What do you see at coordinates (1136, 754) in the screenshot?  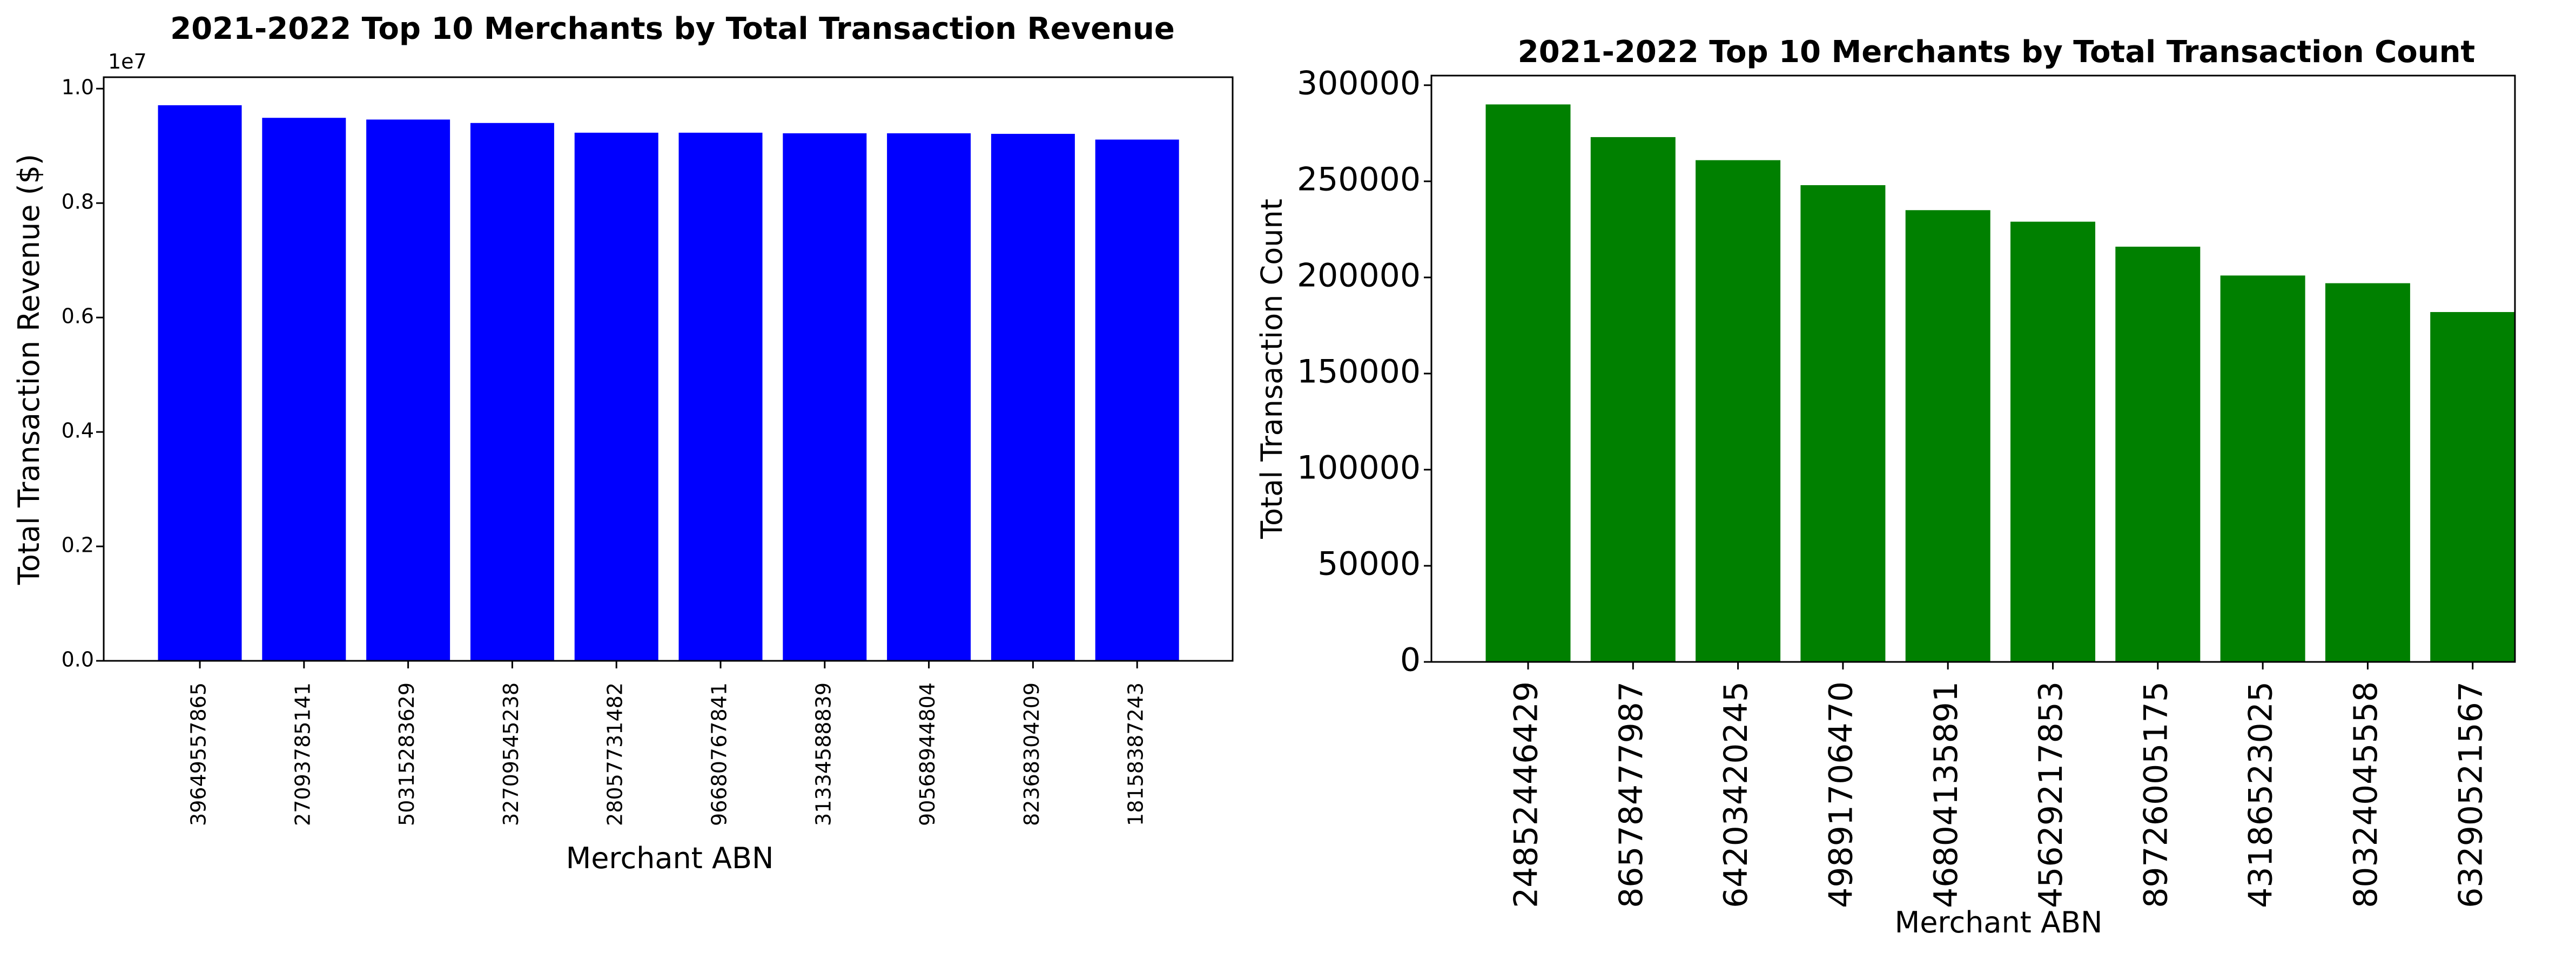 I see `revenue-chart-x-tick-label: 18158387243` at bounding box center [1136, 754].